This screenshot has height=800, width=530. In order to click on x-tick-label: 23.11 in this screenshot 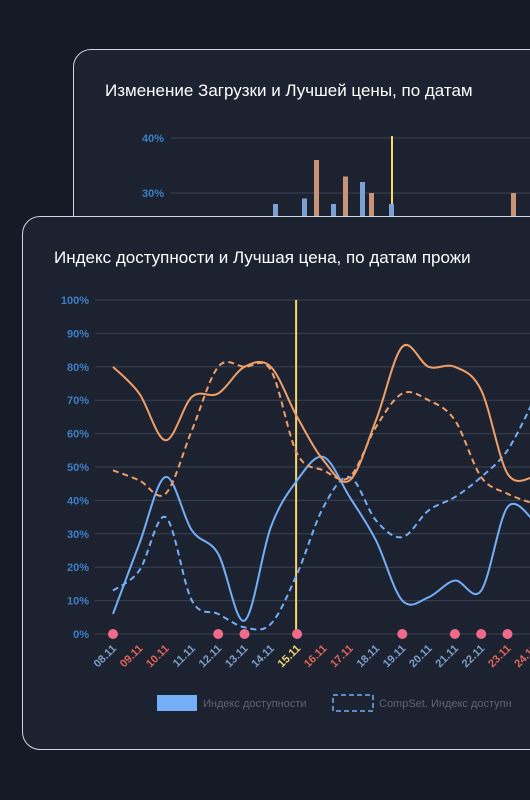, I will do `click(500, 657)`.